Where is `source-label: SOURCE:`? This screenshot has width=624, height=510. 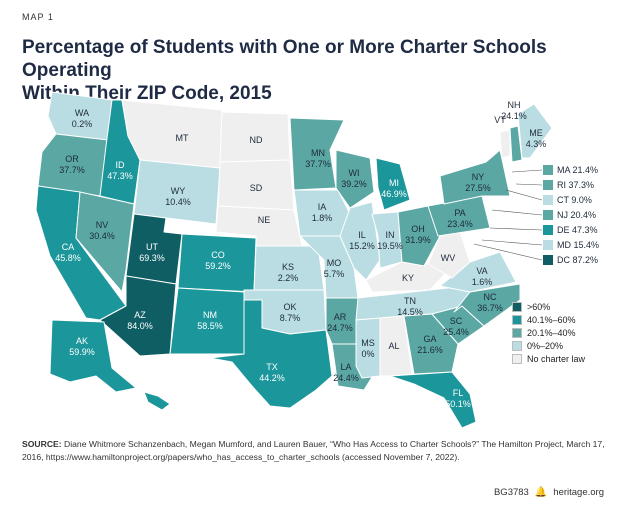
source-label: SOURCE: is located at coordinates (42, 444).